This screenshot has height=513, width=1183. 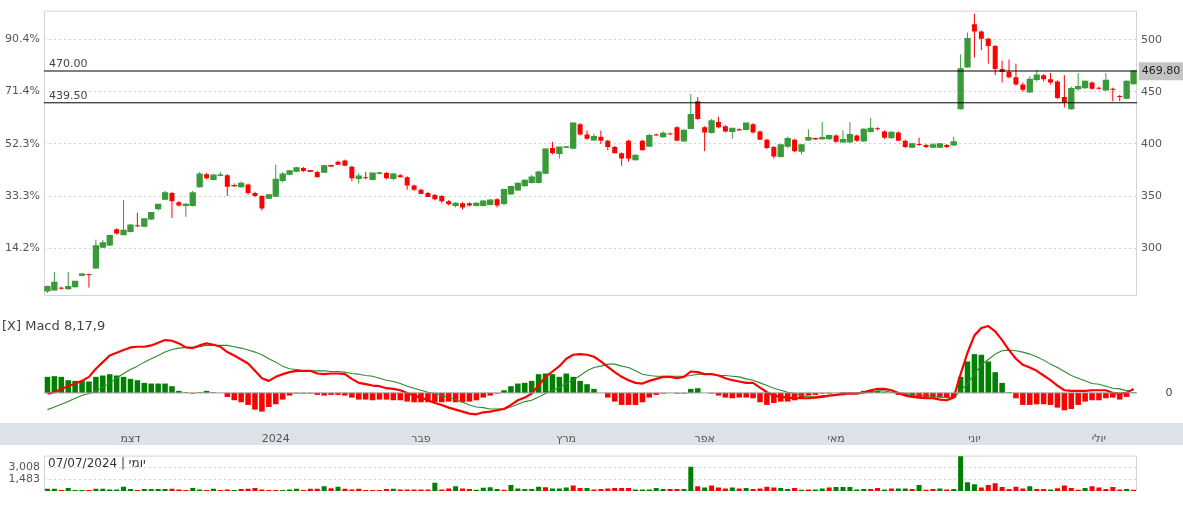 What do you see at coordinates (24, 467) in the screenshot?
I see `y-tick-label: 3,008` at bounding box center [24, 467].